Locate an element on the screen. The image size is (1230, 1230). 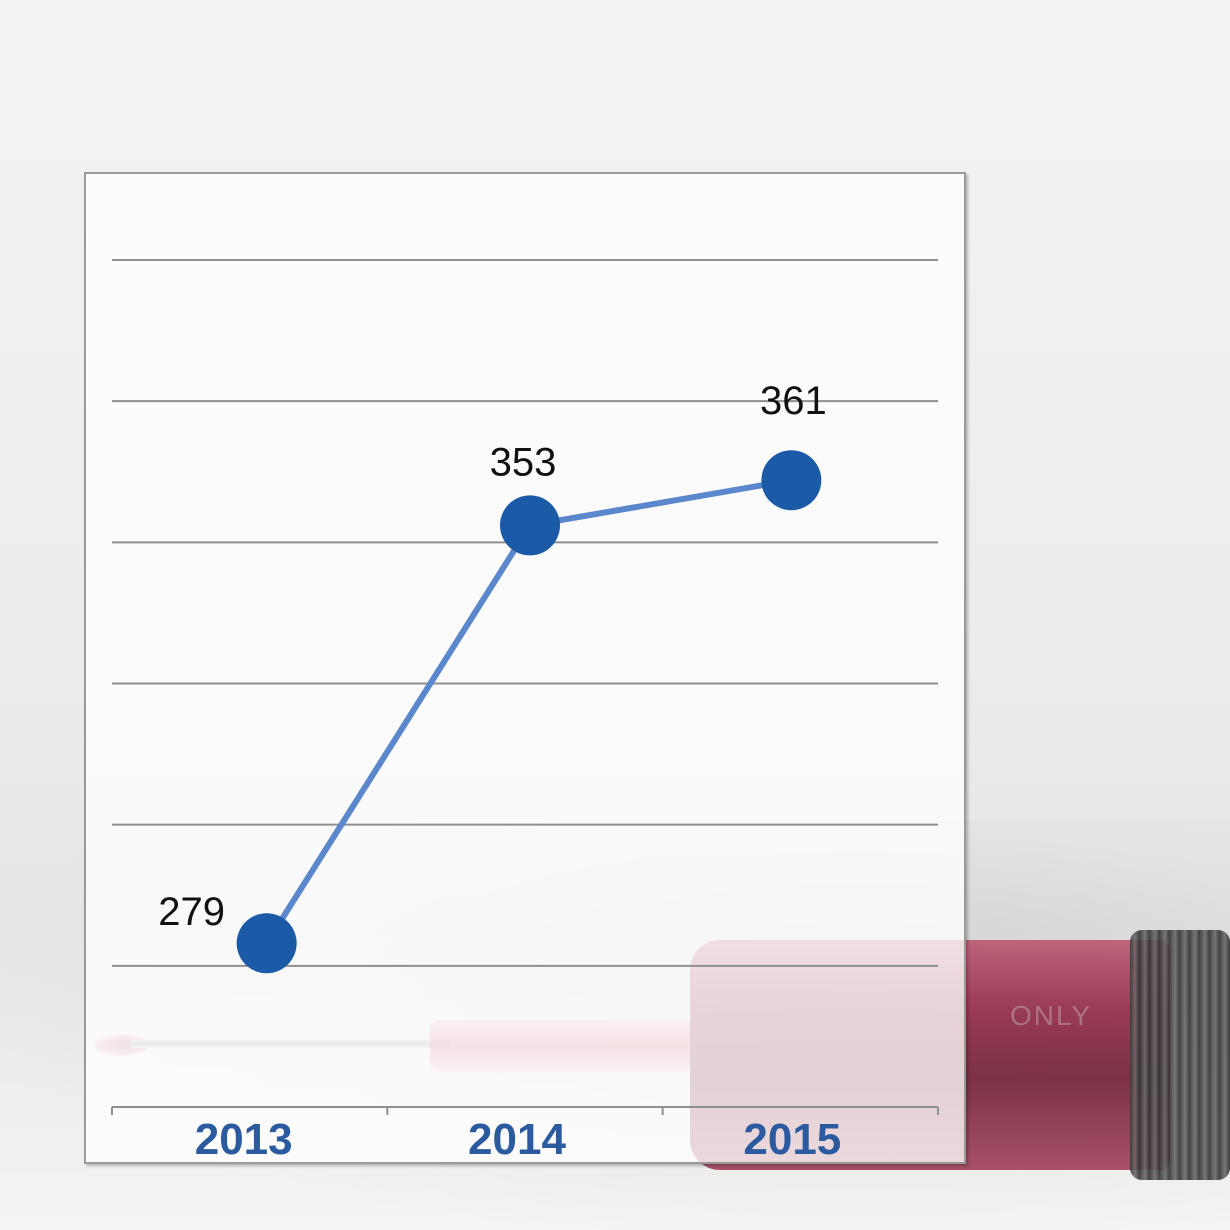
data-label: 361 is located at coordinates (793, 401).